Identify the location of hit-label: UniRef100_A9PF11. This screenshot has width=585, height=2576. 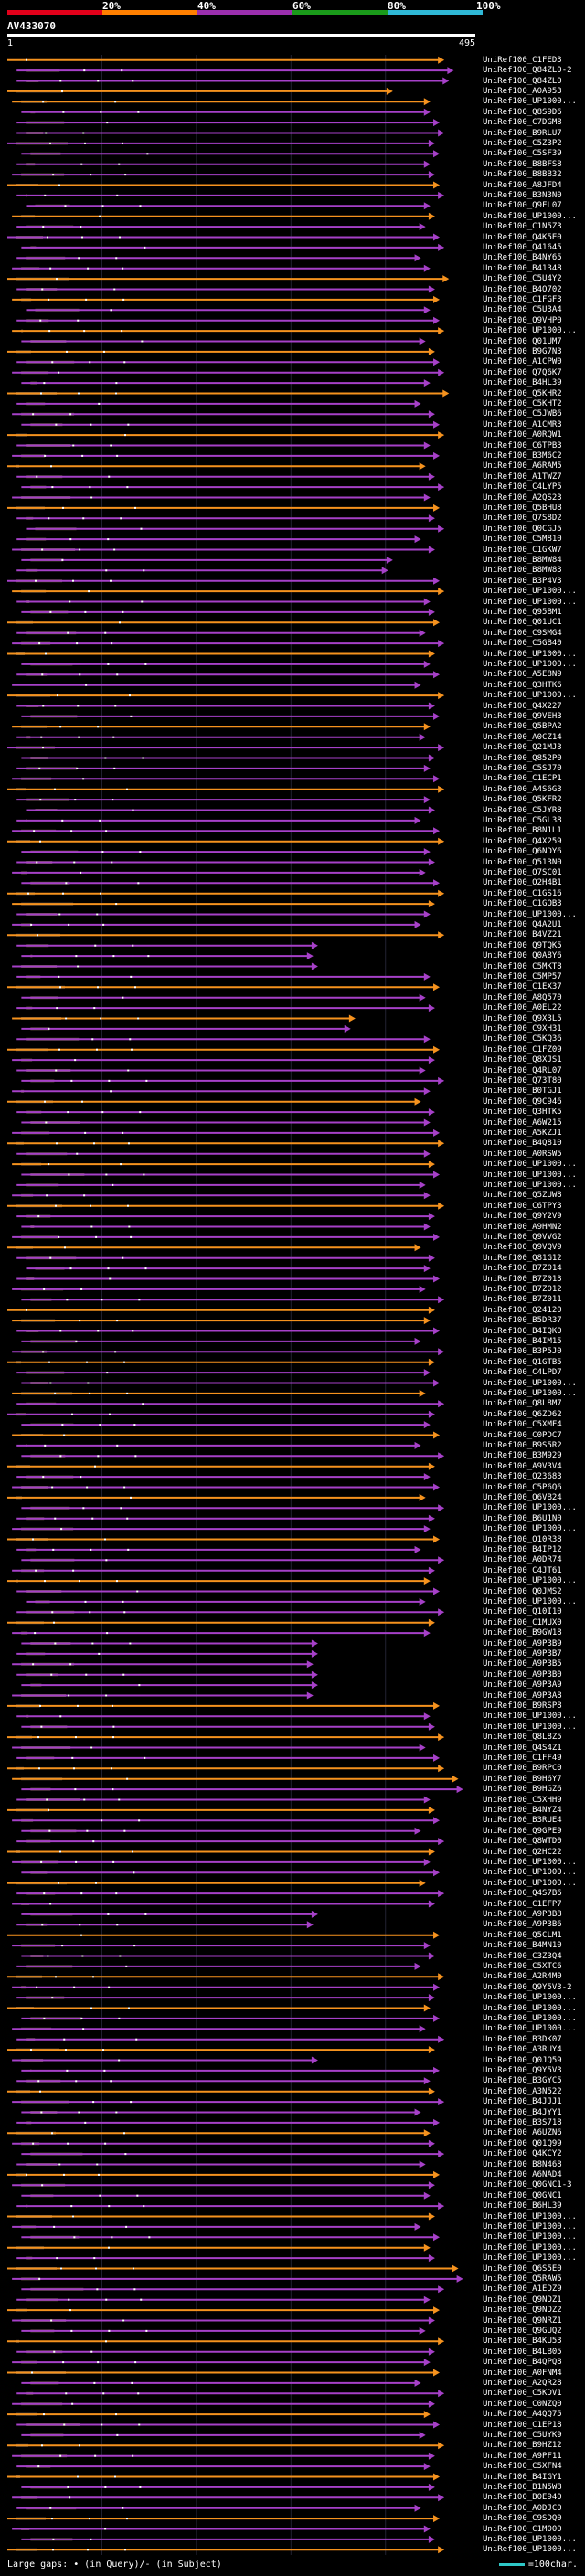
(522, 2456).